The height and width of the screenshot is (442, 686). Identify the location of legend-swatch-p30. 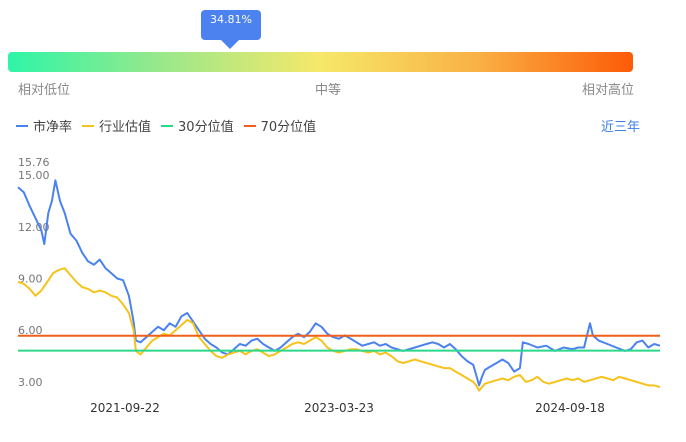
(167, 125).